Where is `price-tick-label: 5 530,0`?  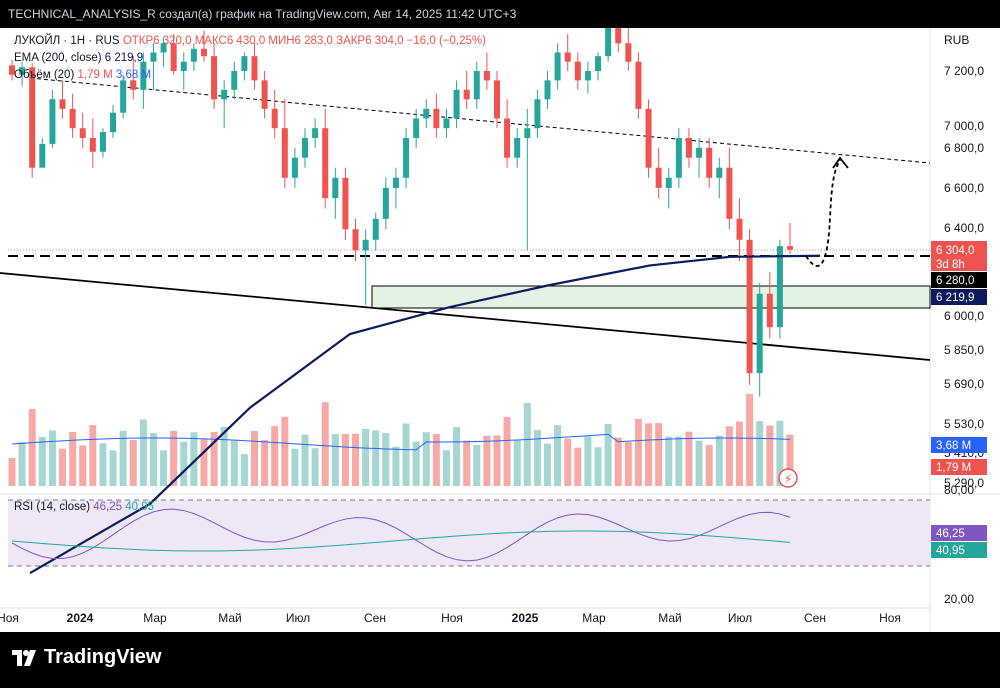
price-tick-label: 5 530,0 is located at coordinates (964, 424).